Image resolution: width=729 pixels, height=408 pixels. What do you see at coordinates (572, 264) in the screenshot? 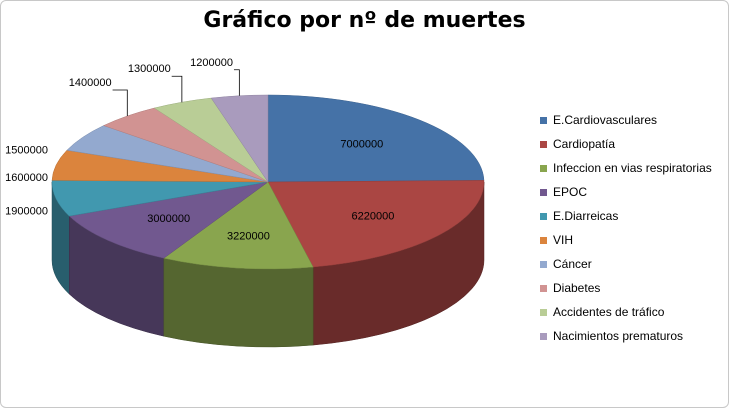
I see `legend-label: Cáncer` at bounding box center [572, 264].